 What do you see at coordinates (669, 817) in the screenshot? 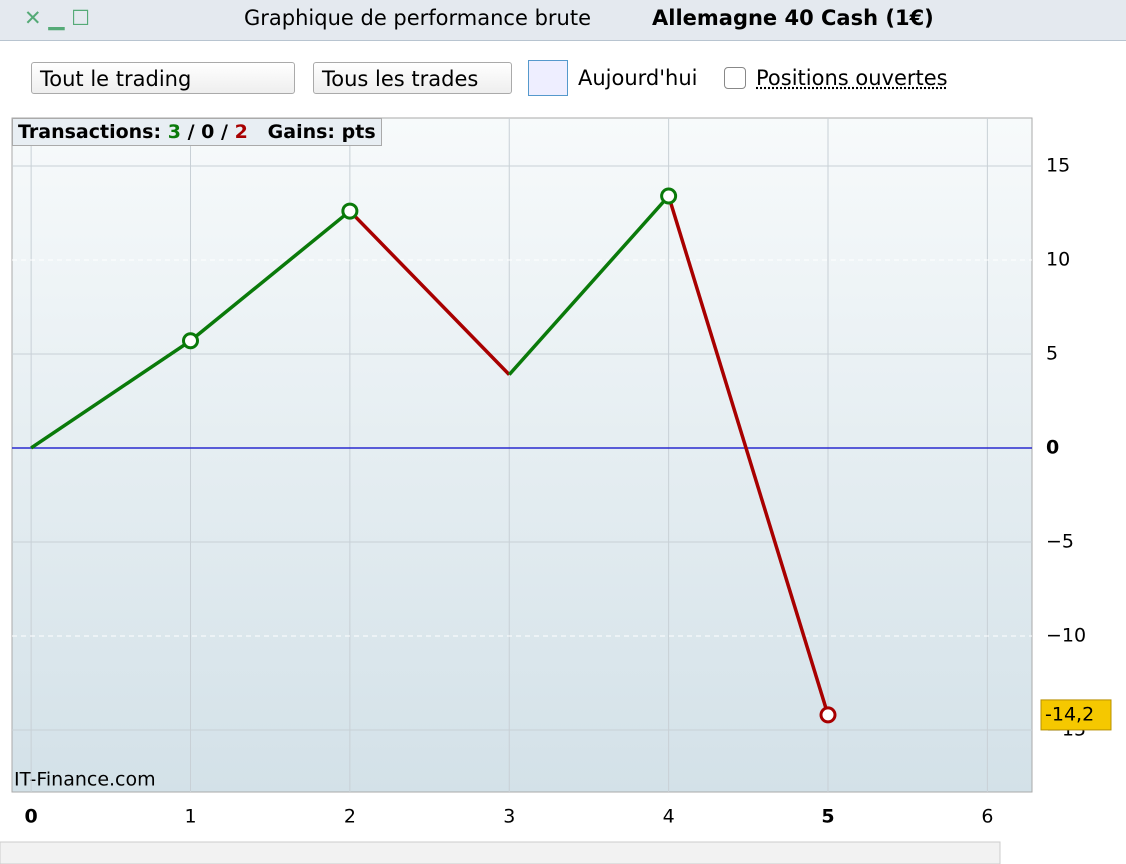
I see `x-tick-label: 4` at bounding box center [669, 817].